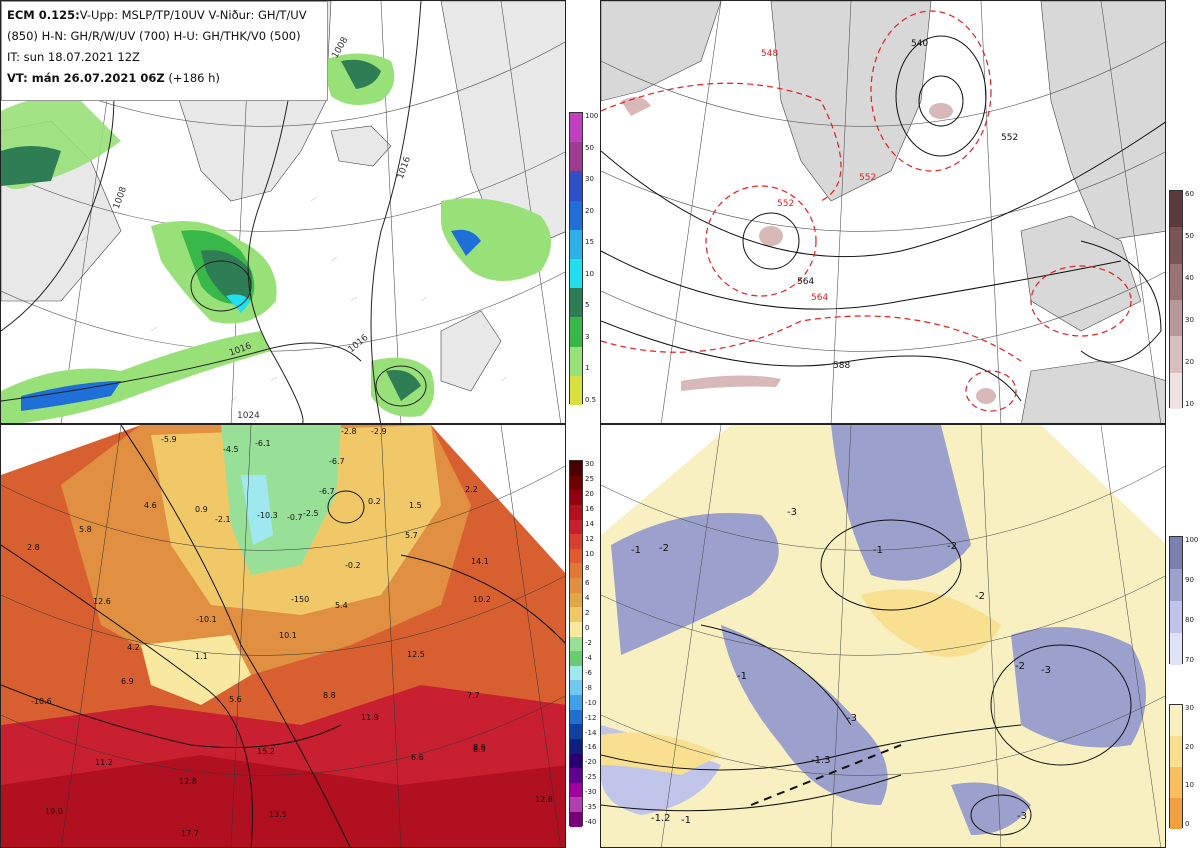 Image resolution: width=1200 pixels, height=848 pixels. What do you see at coordinates (416, 654) in the screenshot?
I see `temperature-value: 12.5` at bounding box center [416, 654].